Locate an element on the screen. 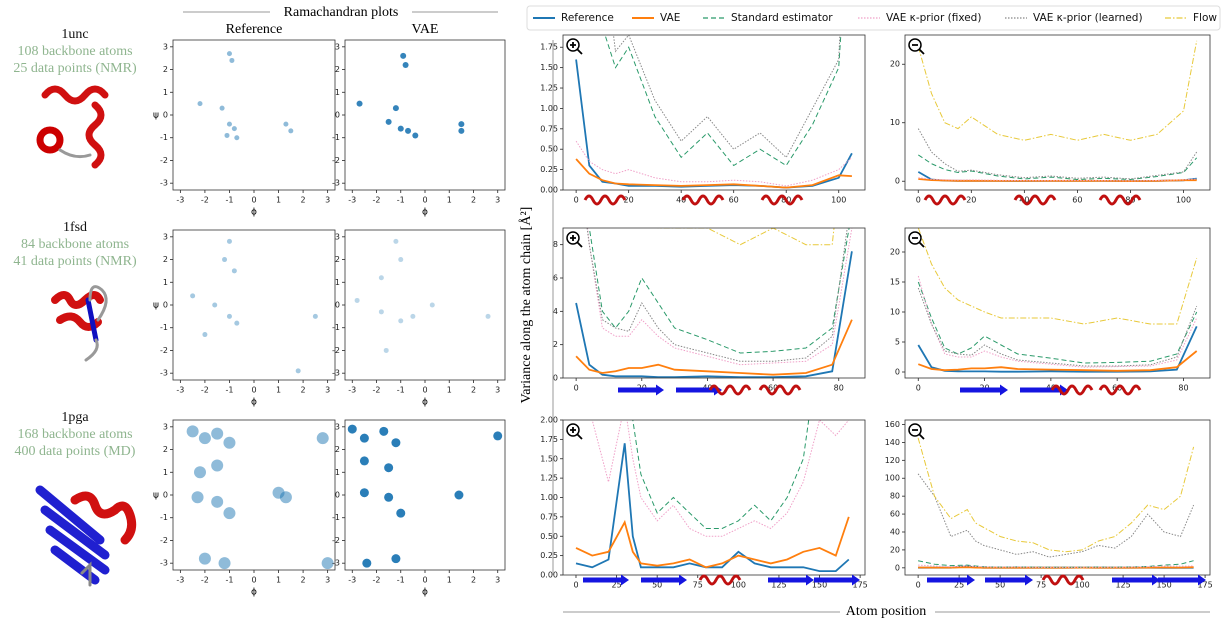 The image size is (1225, 619). y-tick-label: 40 is located at coordinates (895, 531).